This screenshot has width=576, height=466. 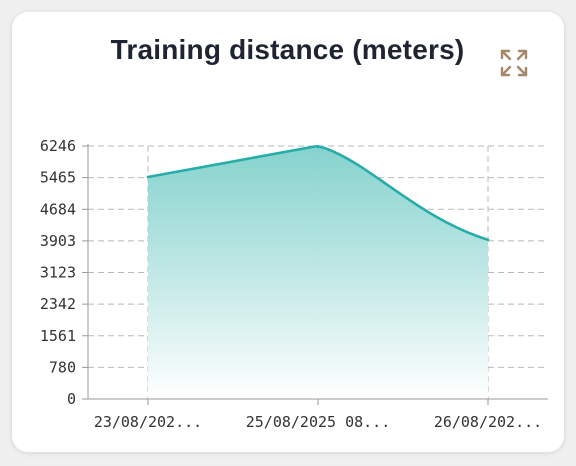 What do you see at coordinates (62, 367) in the screenshot?
I see `y-tick-label: 780` at bounding box center [62, 367].